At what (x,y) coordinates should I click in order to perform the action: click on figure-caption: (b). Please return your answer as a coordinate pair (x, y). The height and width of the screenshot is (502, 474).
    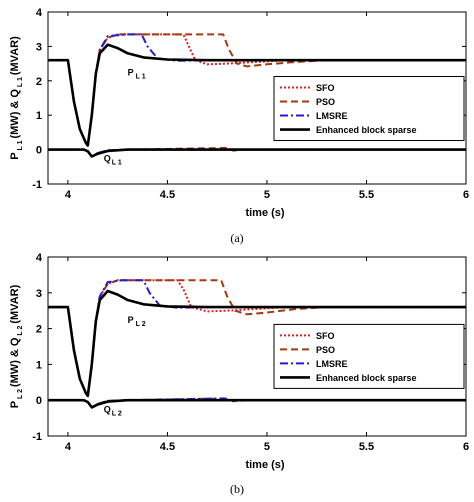
    Looking at the image, I should click on (237, 489).